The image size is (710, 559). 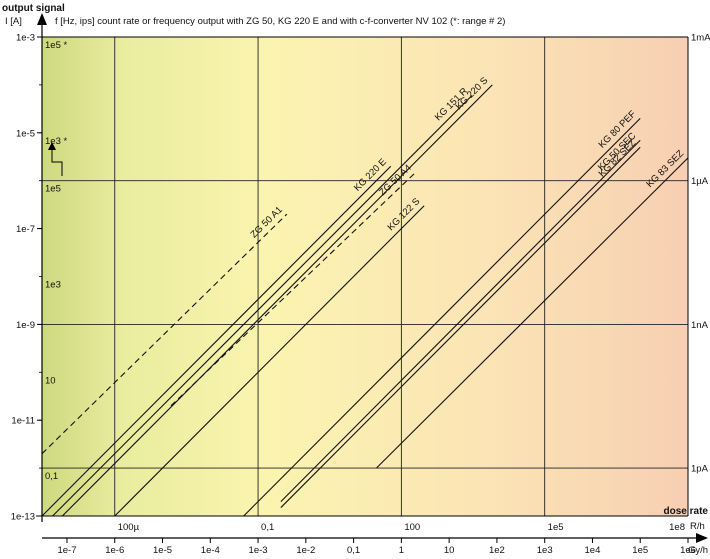 What do you see at coordinates (53, 189) in the screenshot?
I see `frequency-label: 1e5` at bounding box center [53, 189].